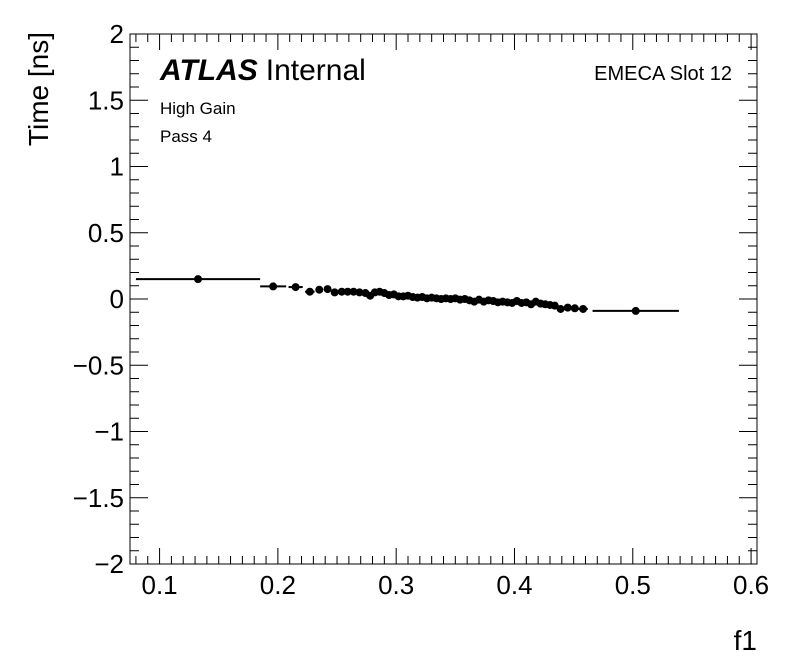  What do you see at coordinates (159, 585) in the screenshot?
I see `x-tick-label: 0.1` at bounding box center [159, 585].